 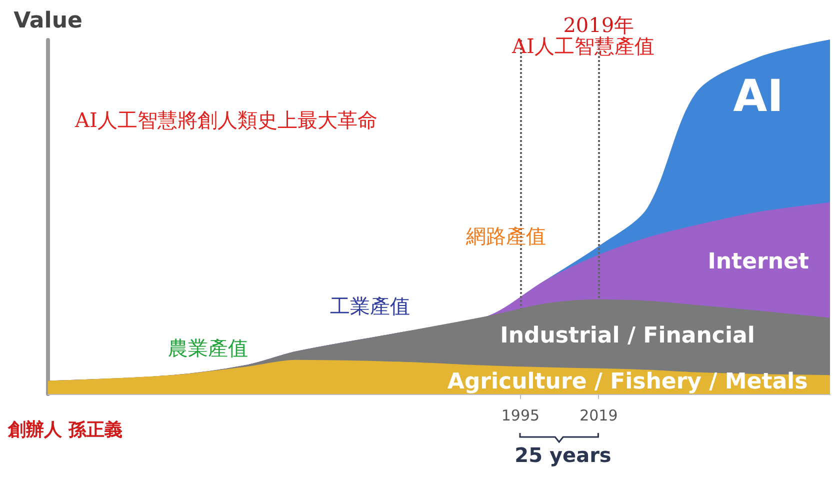 What do you see at coordinates (627, 335) in the screenshot?
I see `series-label: Industrial / Financial` at bounding box center [627, 335].